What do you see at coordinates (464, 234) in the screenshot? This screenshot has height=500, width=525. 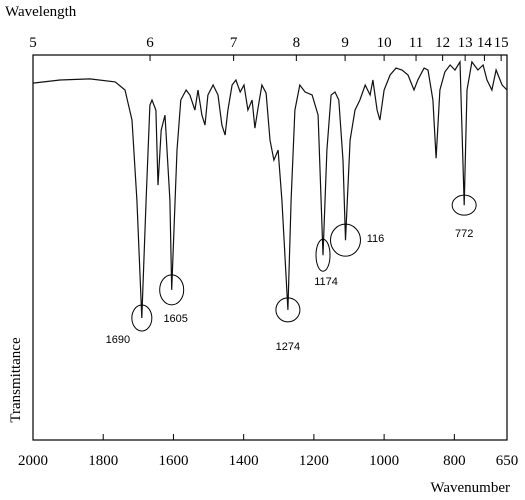 I see `annotation-label: 772` at bounding box center [464, 234].